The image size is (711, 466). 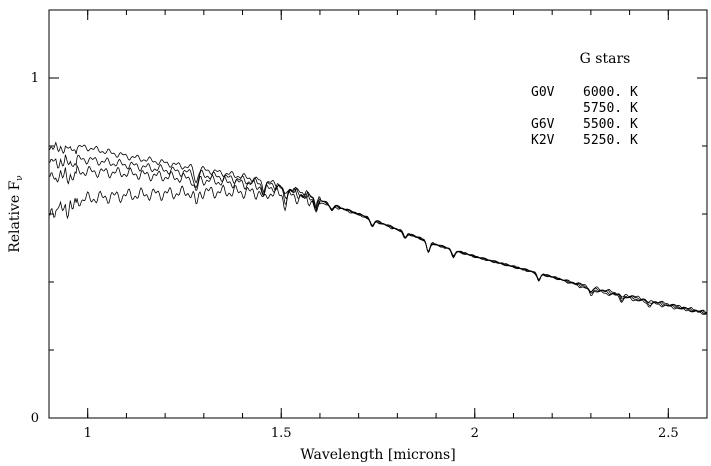 I want to click on y-tick-label: 0, so click(x=35, y=418).